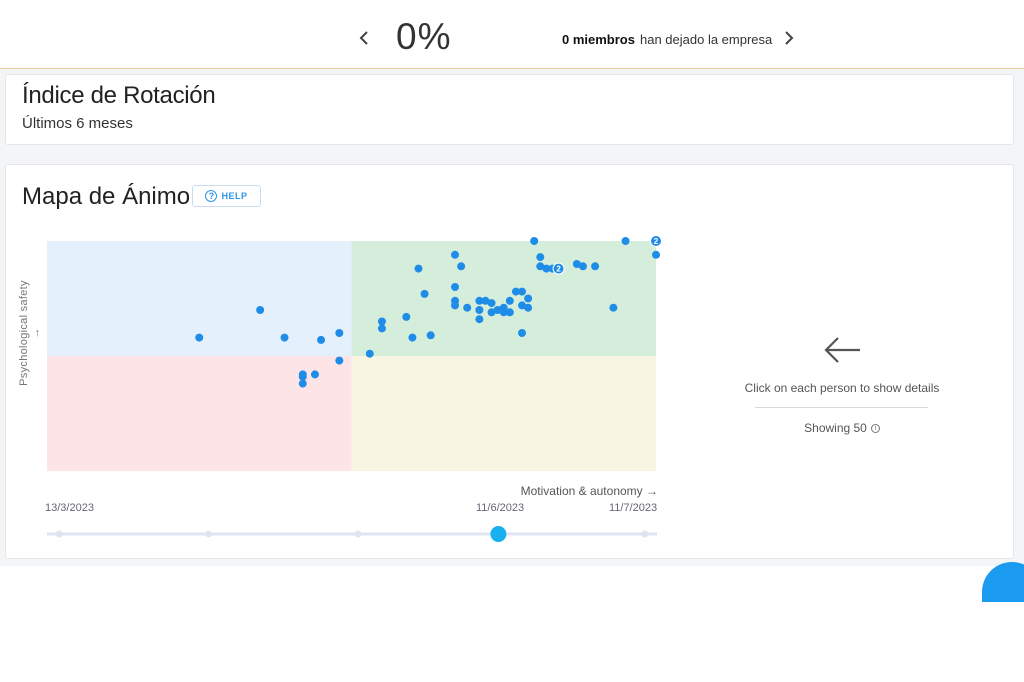 The image size is (1024, 682). Describe the element at coordinates (509, 109) in the screenshot. I see `turnover-card: Índice de Rotación Últimos 6 meses` at that location.